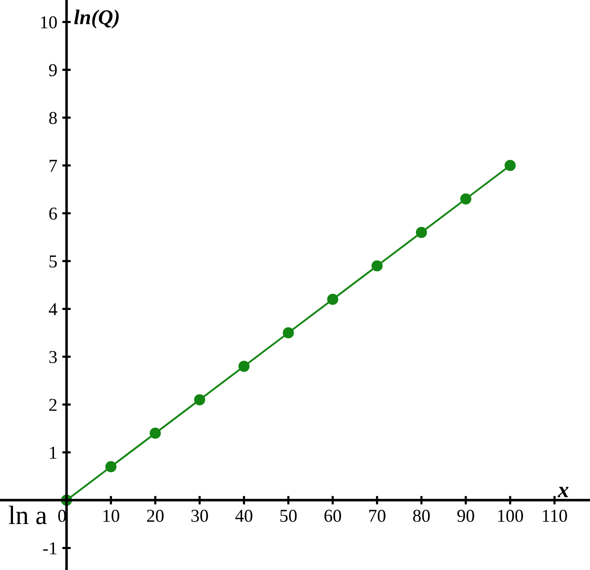 The image size is (590, 570). Describe the element at coordinates (511, 516) in the screenshot. I see `x-tick-label: 100` at that location.